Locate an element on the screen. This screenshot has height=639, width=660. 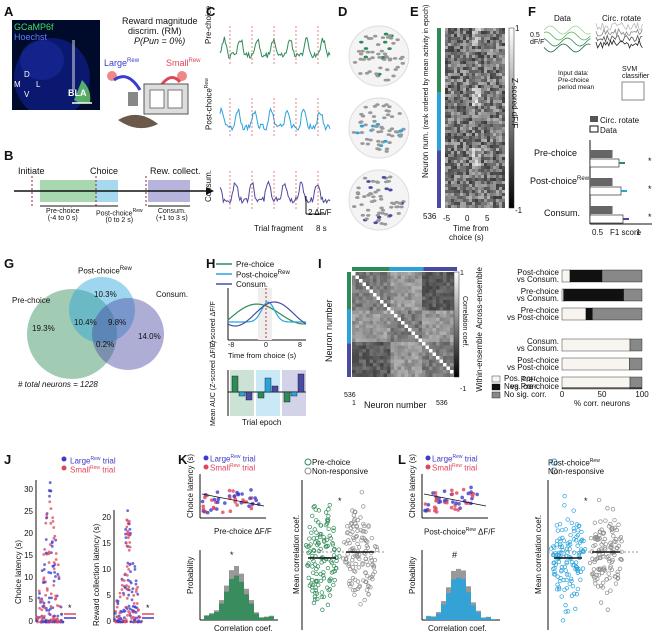
bar-label-1-2: vs Consum. is located at coordinates (538, 298).